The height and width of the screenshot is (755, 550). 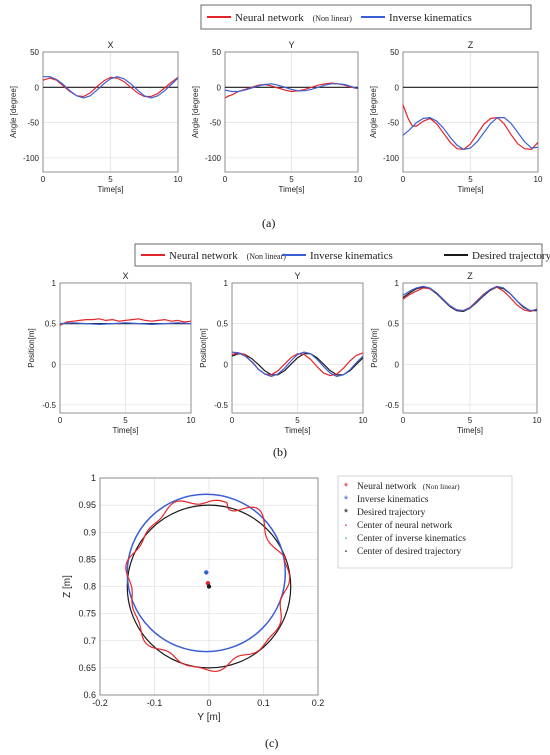 What do you see at coordinates (269, 223) in the screenshot?
I see `caption-a: (a)` at bounding box center [269, 223].